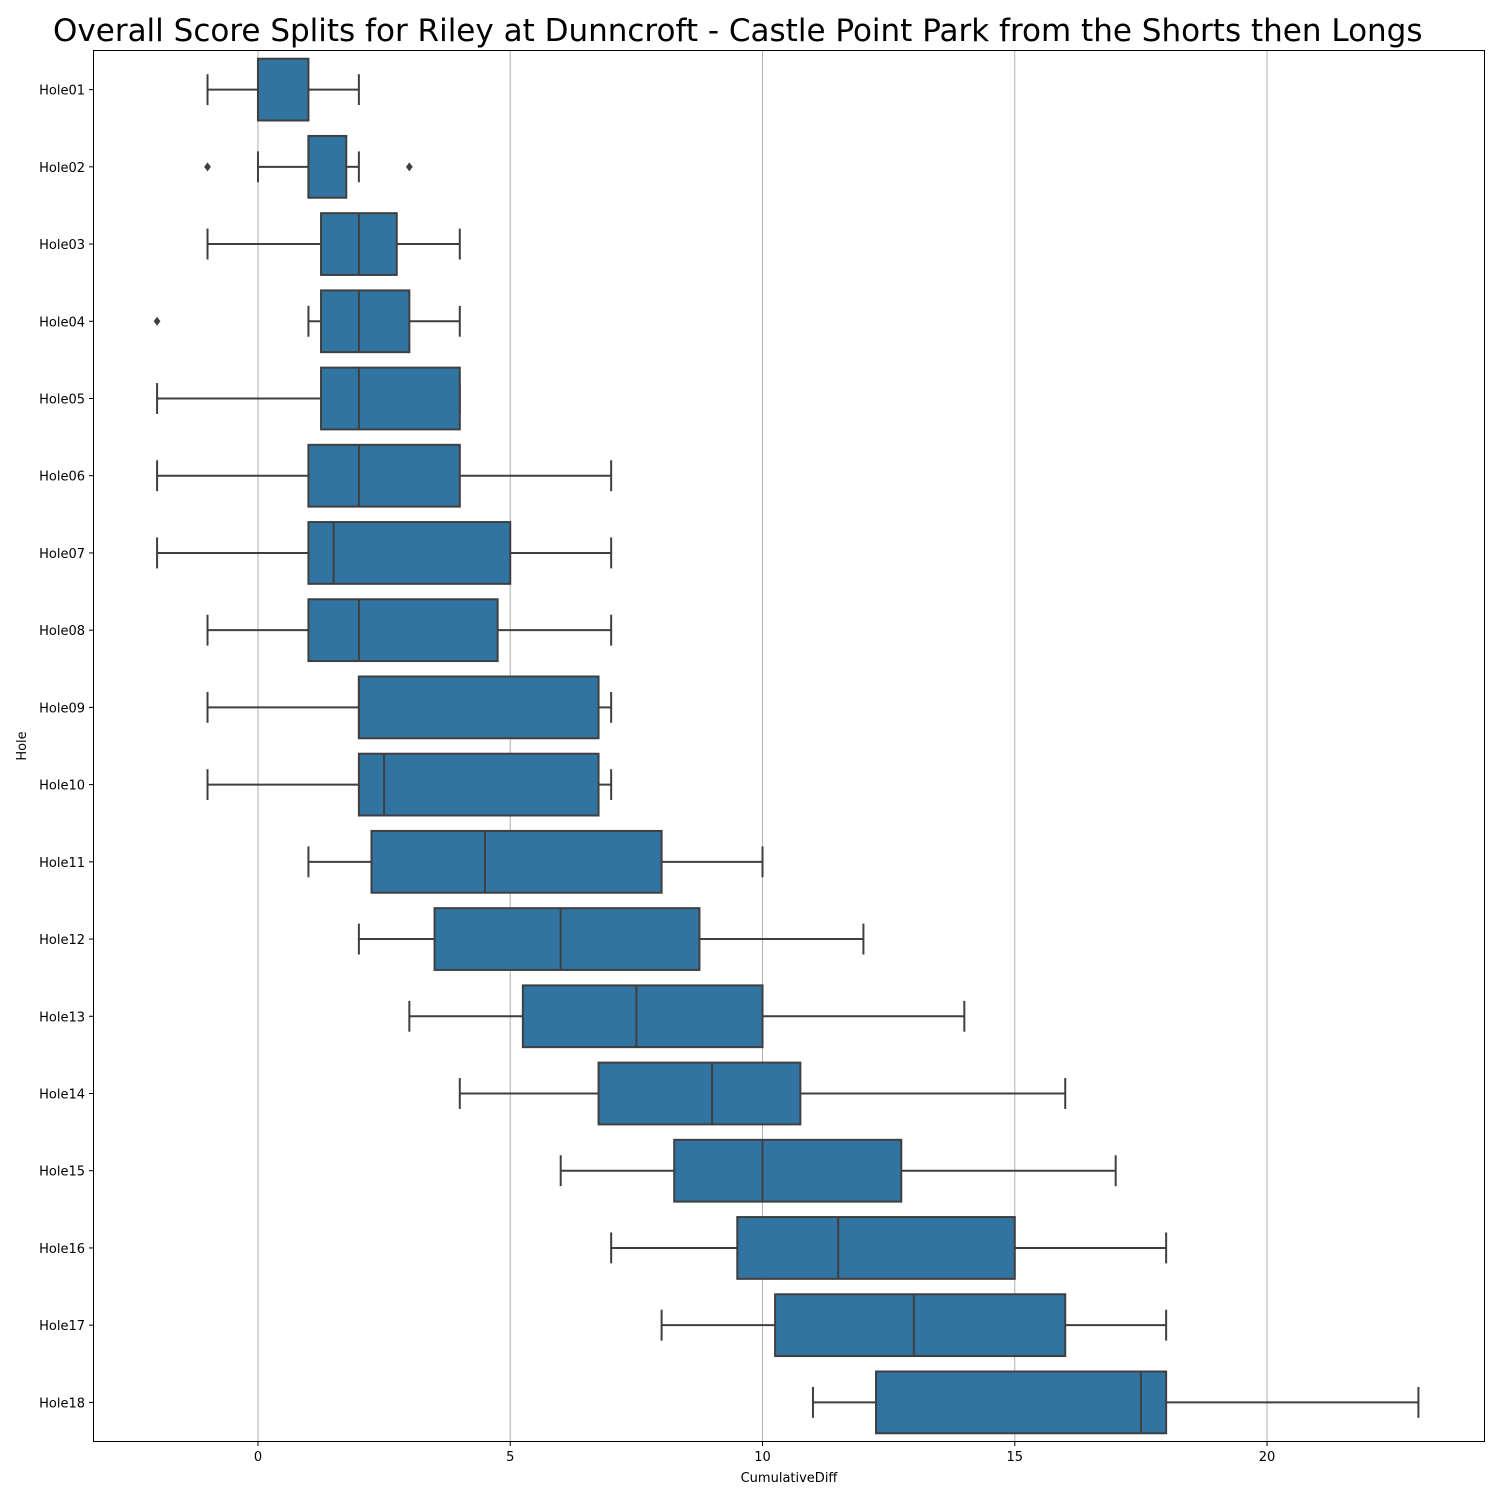 The width and height of the screenshot is (1500, 1505). What do you see at coordinates (62, 1172) in the screenshot?
I see `y-tick-label: Hole15` at bounding box center [62, 1172].